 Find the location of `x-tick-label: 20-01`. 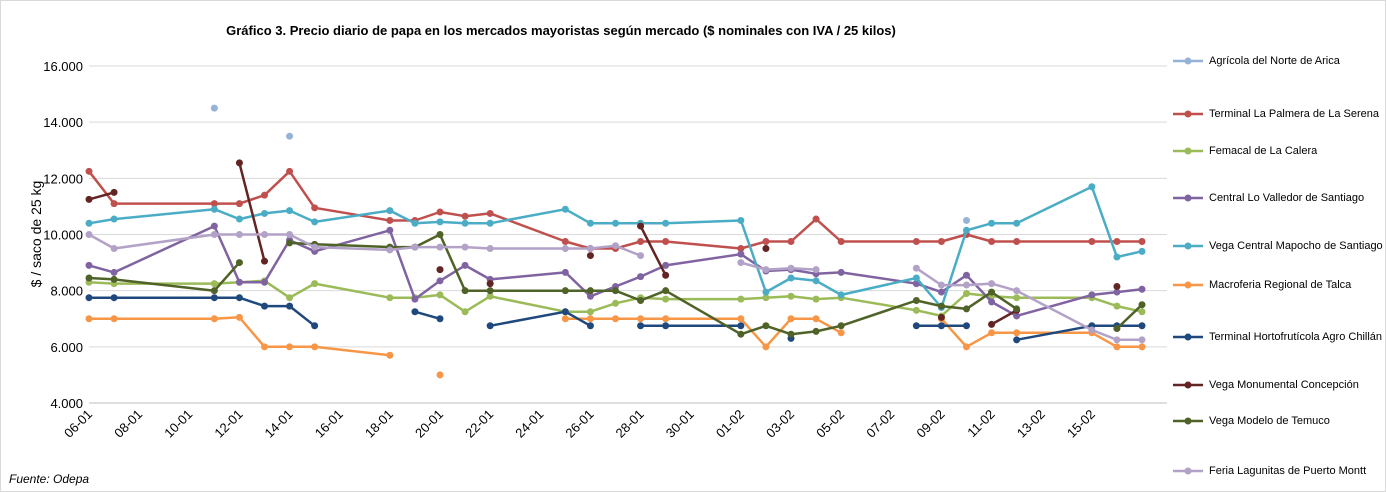

x-tick-label: 20-01 is located at coordinates (429, 424).